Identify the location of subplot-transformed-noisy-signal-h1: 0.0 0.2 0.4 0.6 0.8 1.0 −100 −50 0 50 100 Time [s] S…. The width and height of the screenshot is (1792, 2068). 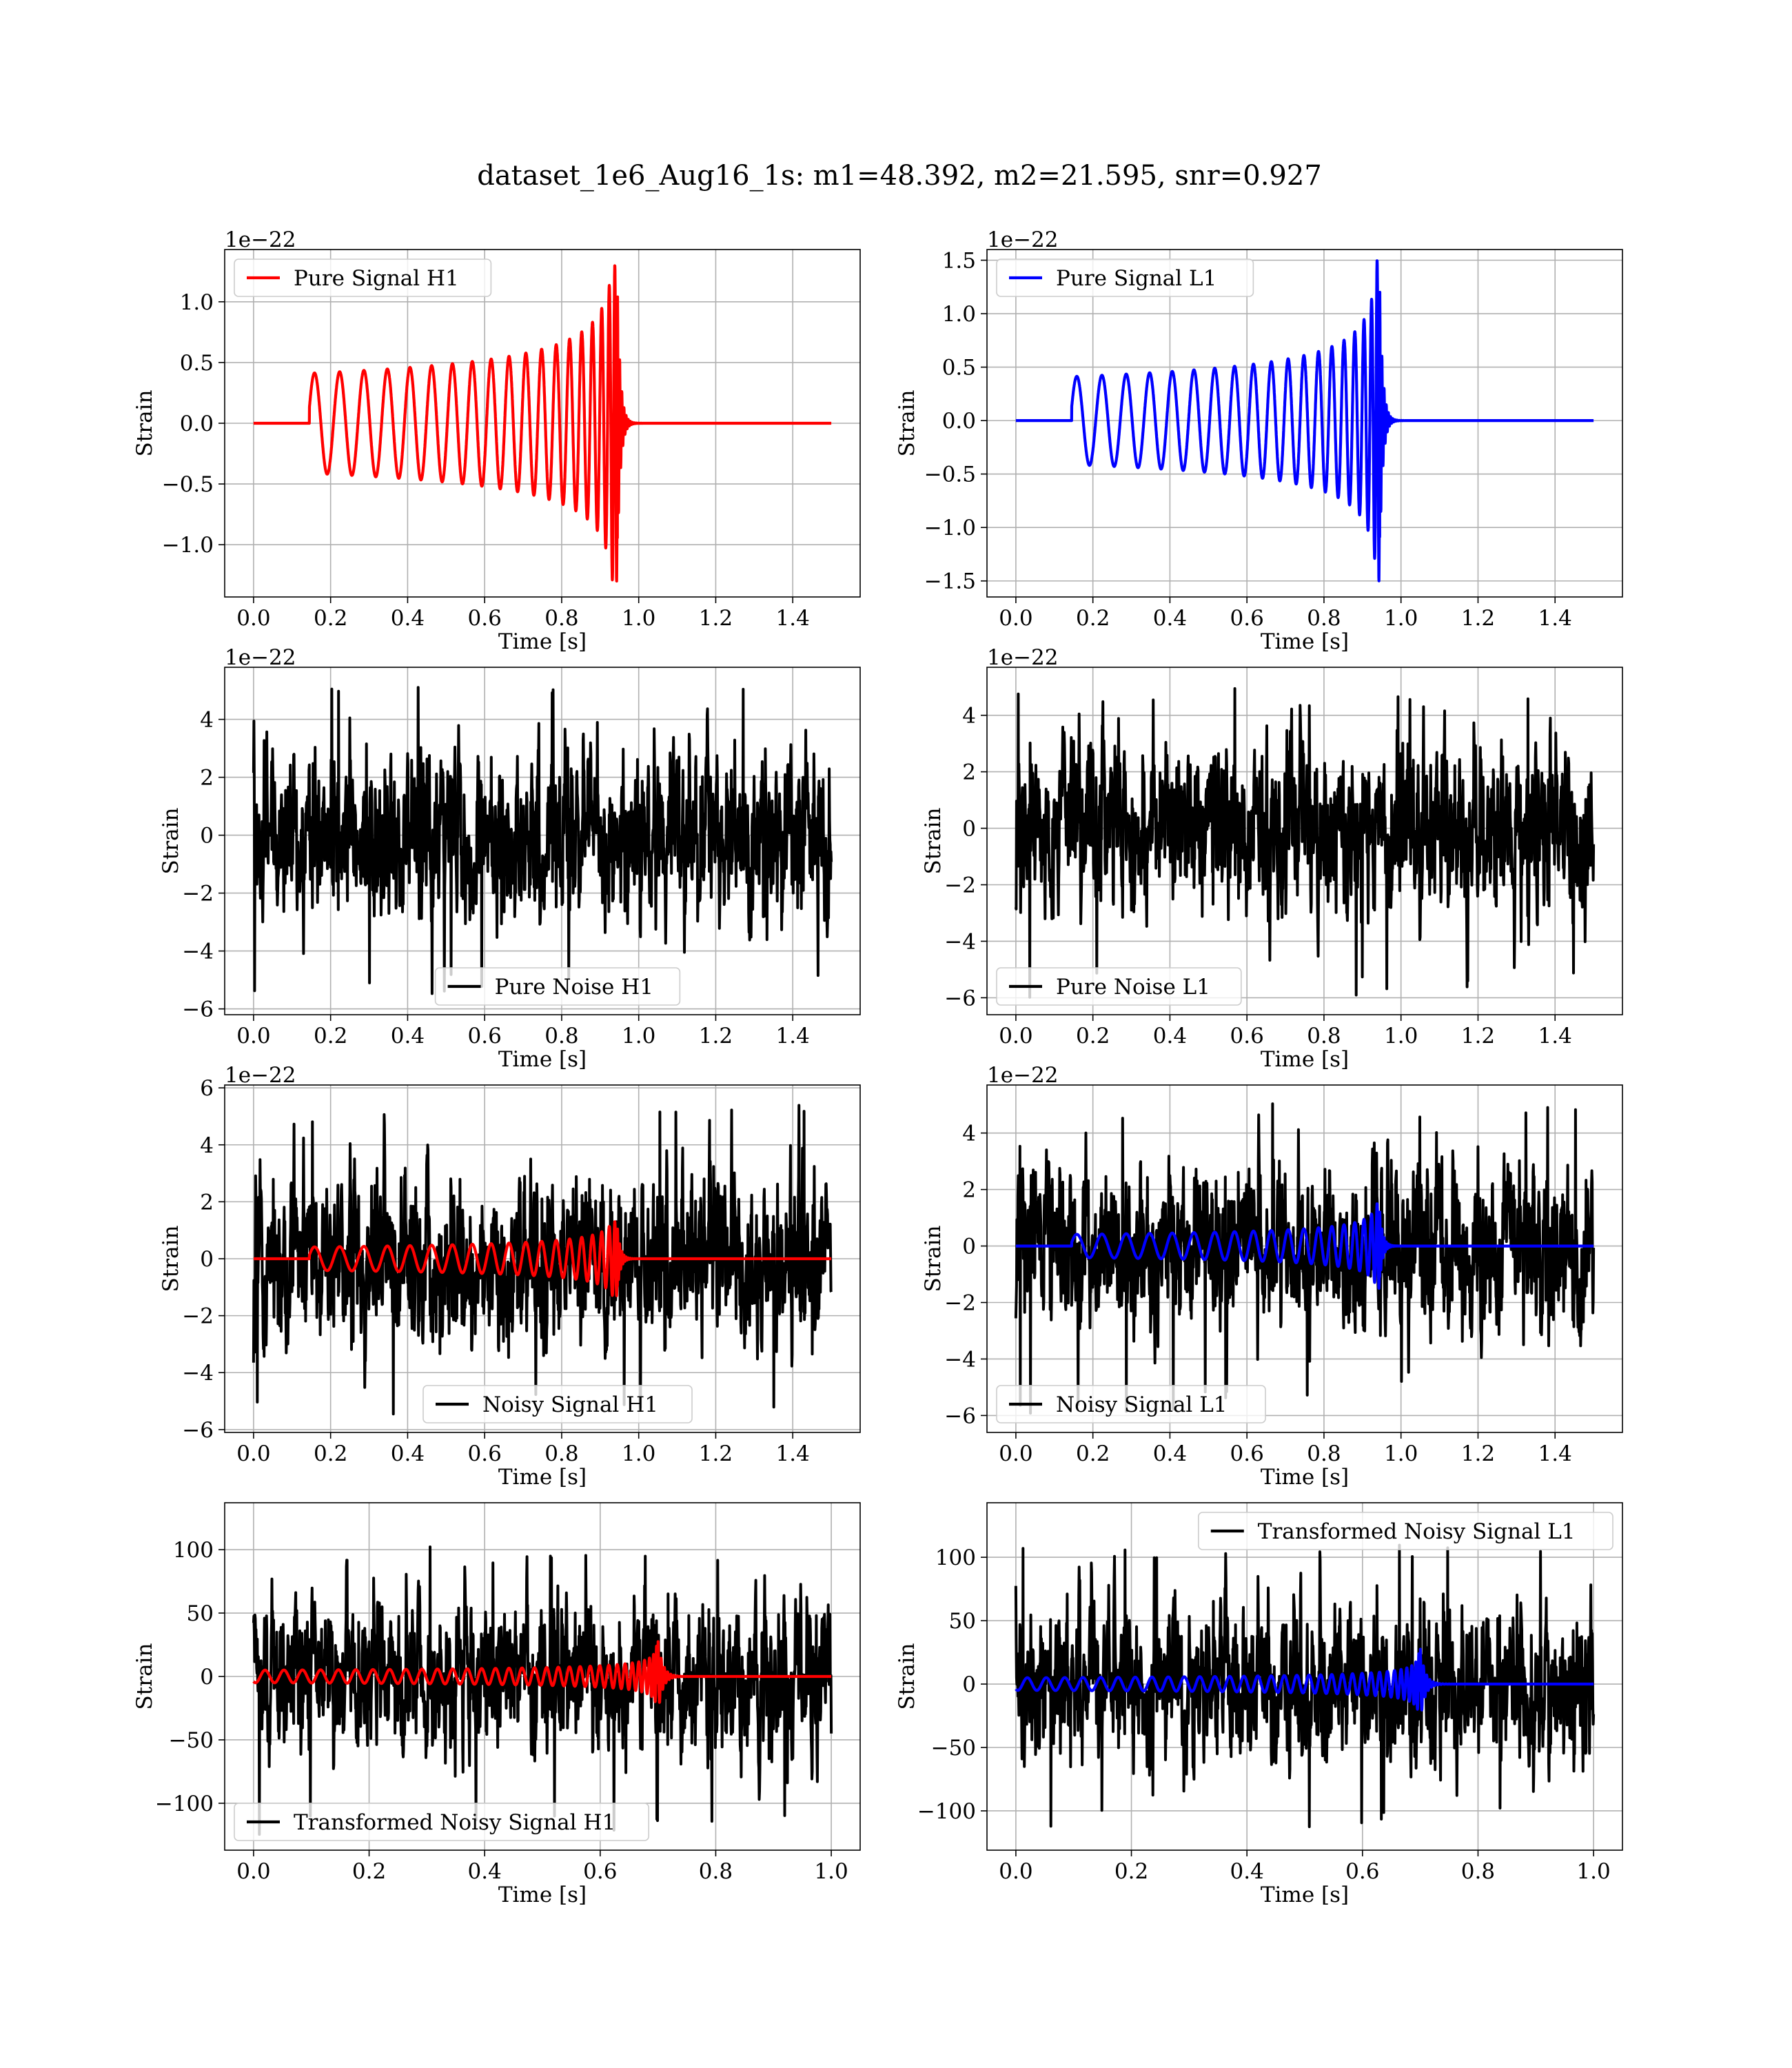
(496, 1704).